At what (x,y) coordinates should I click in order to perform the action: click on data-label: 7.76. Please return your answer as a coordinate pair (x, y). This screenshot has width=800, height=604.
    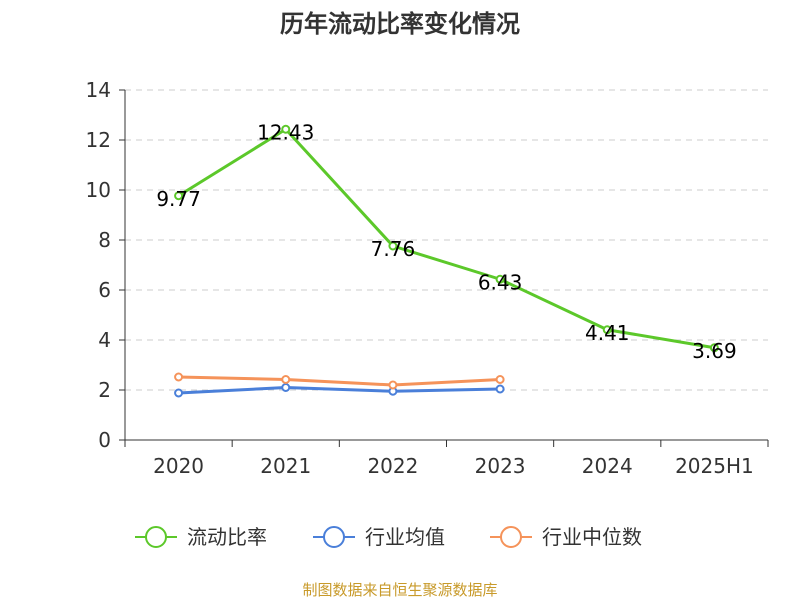
    Looking at the image, I should click on (393, 249).